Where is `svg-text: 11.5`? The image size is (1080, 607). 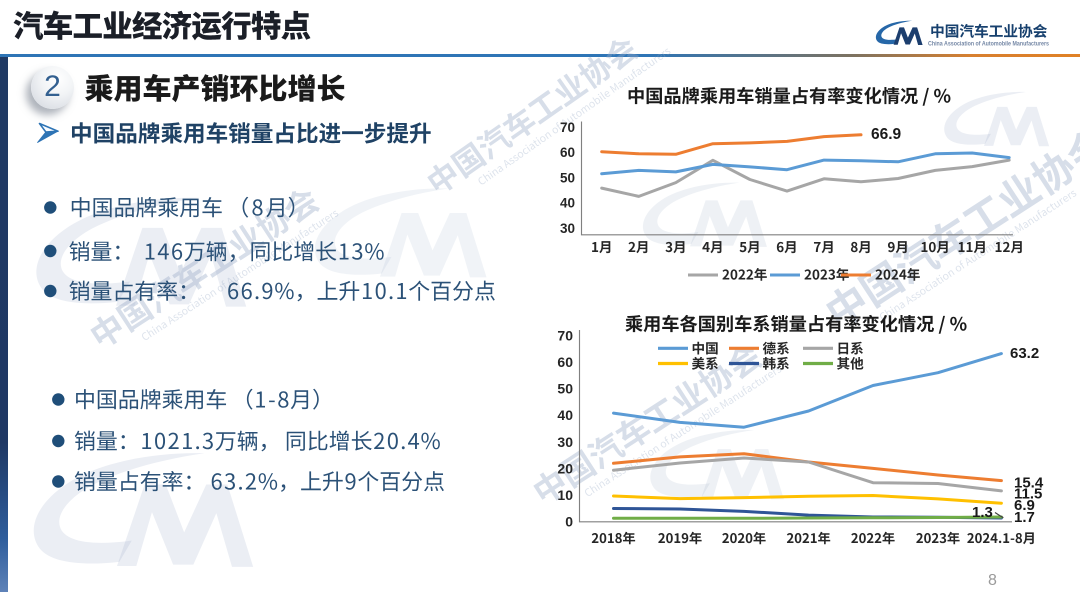 svg-text: 11.5 is located at coordinates (1028, 494).